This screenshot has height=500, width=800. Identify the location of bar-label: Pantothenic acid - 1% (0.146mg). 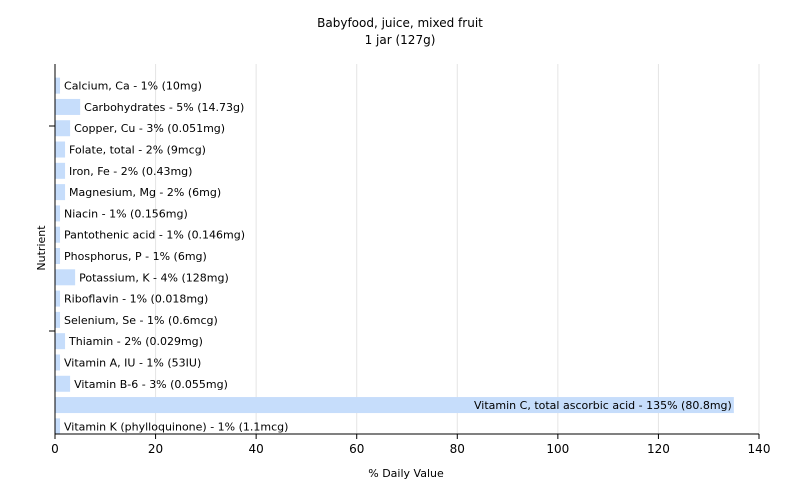
(154, 235).